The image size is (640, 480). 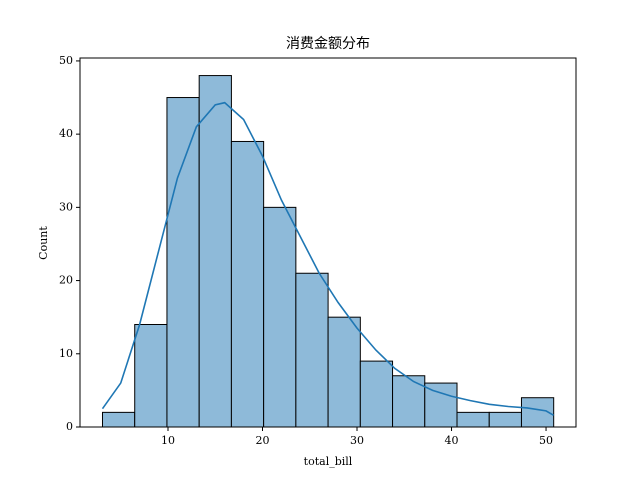 What do you see at coordinates (263, 440) in the screenshot?
I see `x-tick-label: 20` at bounding box center [263, 440].